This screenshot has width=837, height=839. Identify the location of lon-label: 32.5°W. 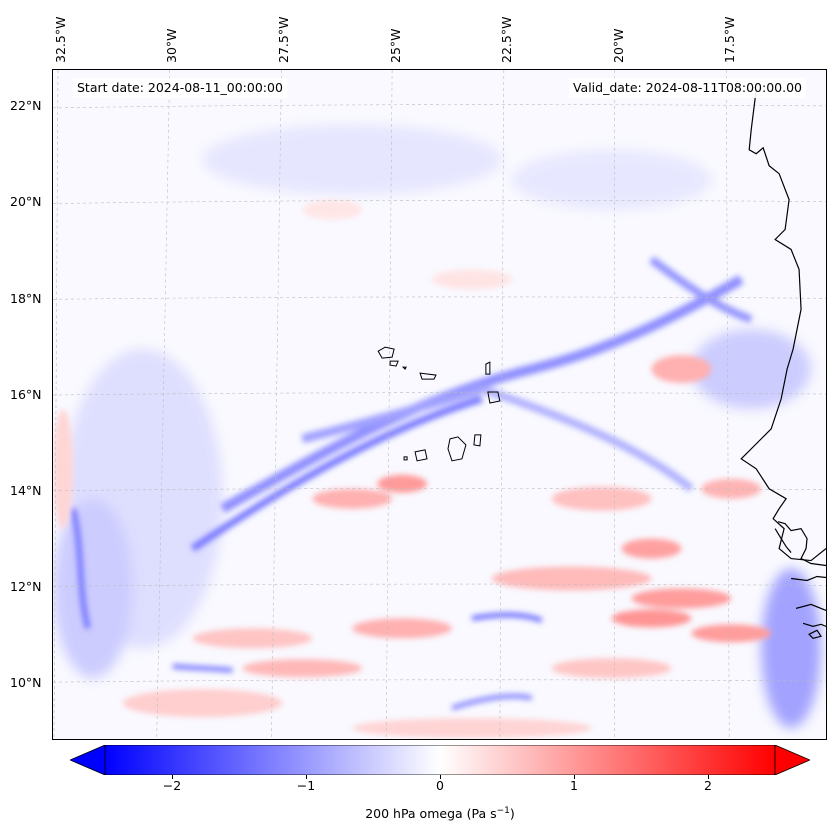
(60, 39).